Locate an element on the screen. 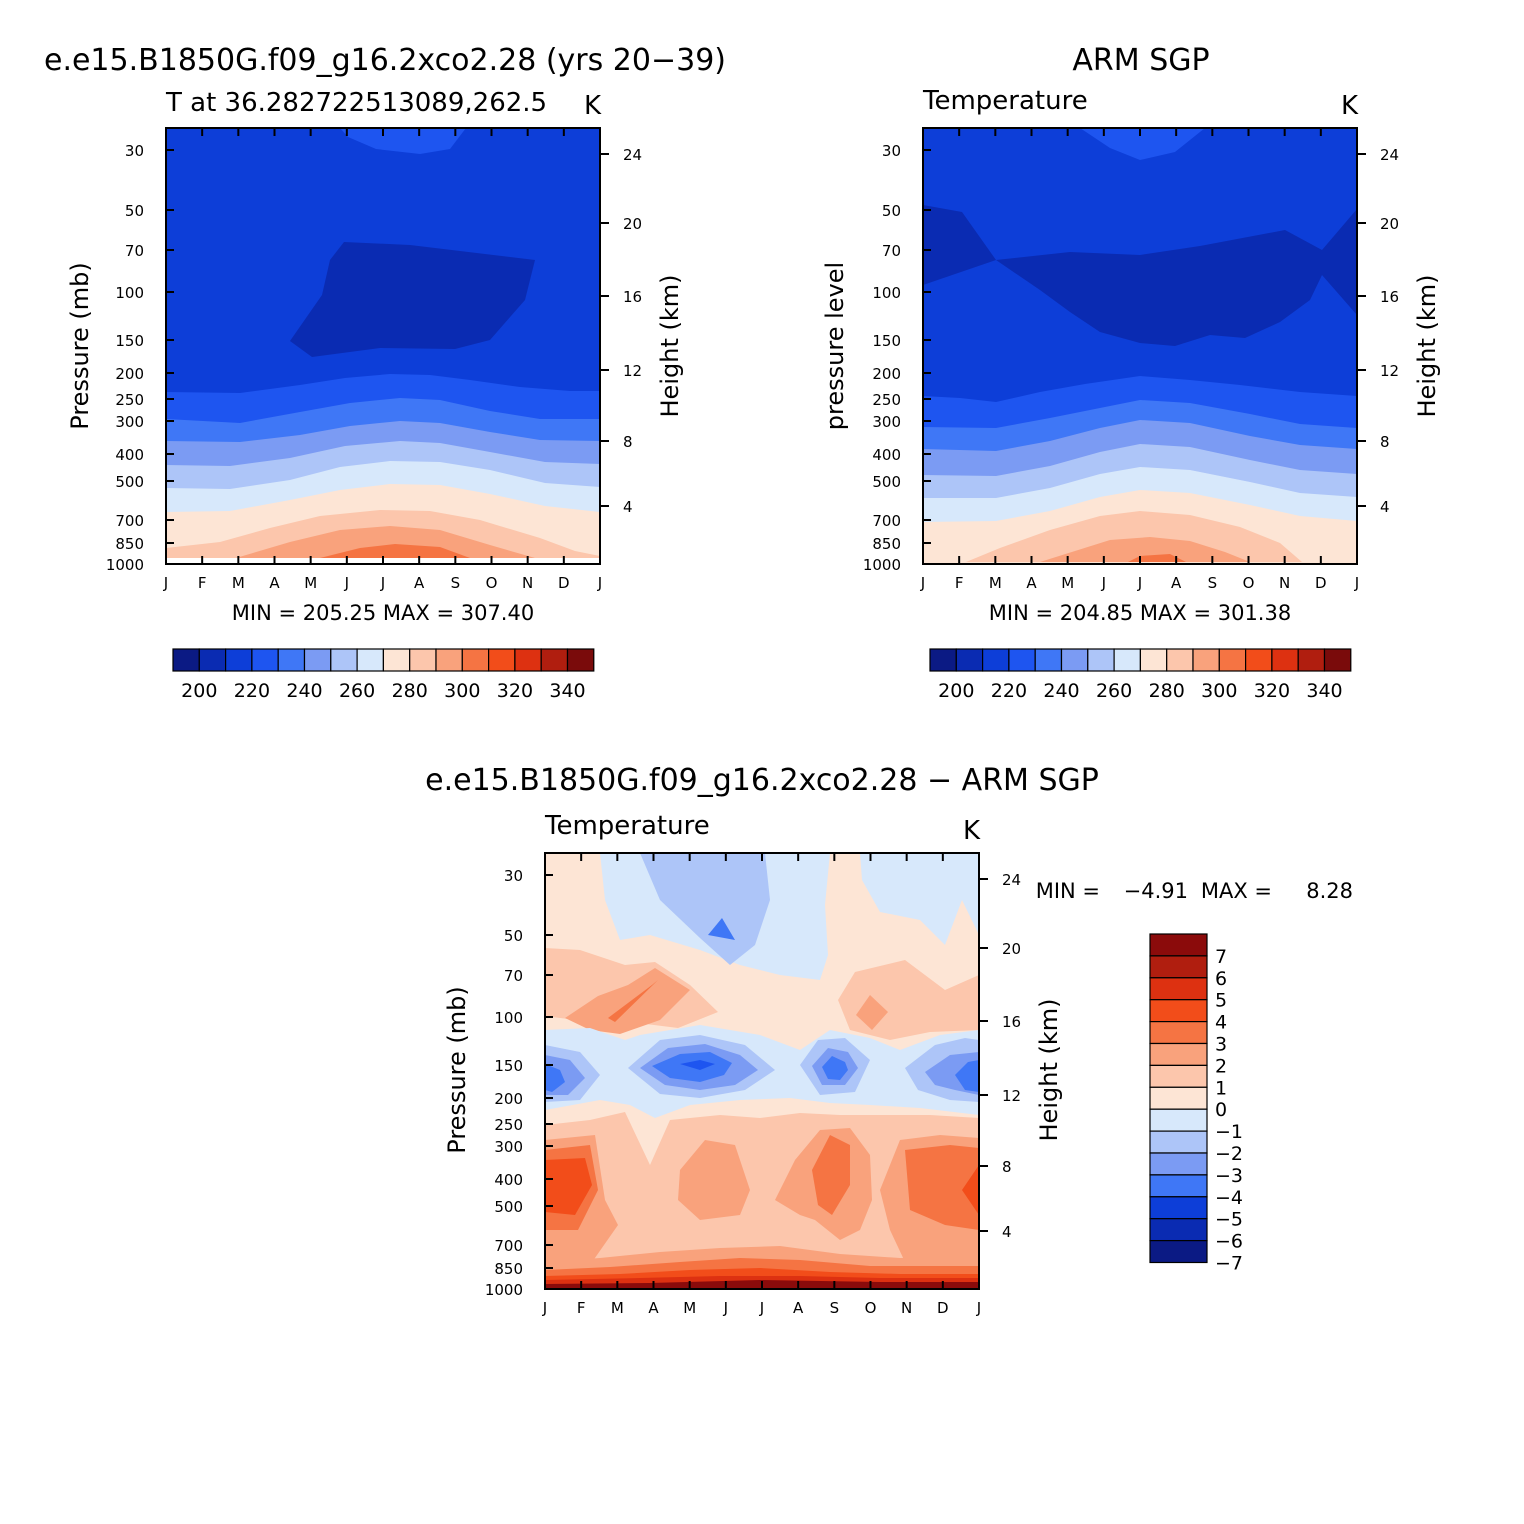 This screenshot has width=1524, height=1524. y-tick-label: 200 is located at coordinates (508, 1099).